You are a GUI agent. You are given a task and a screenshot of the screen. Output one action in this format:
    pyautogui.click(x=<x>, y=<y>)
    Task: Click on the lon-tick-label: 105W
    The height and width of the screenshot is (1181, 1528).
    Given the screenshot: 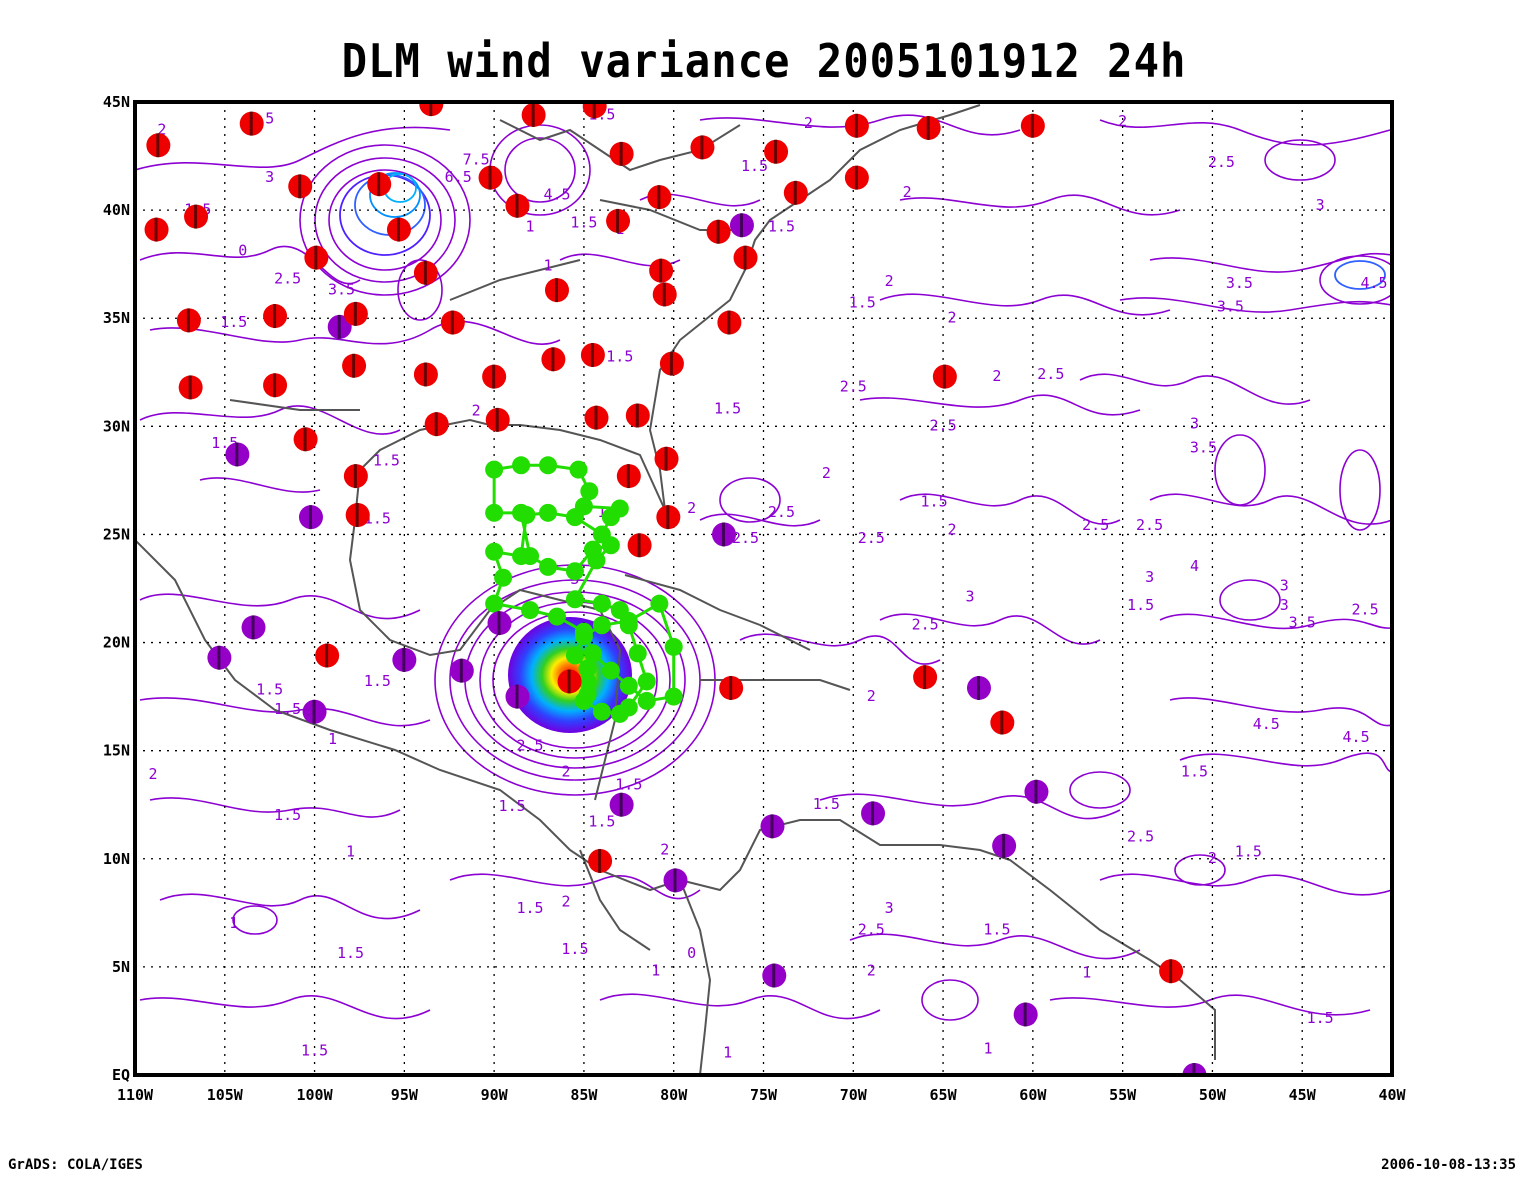 What is the action you would take?
    pyautogui.click(x=225, y=1095)
    